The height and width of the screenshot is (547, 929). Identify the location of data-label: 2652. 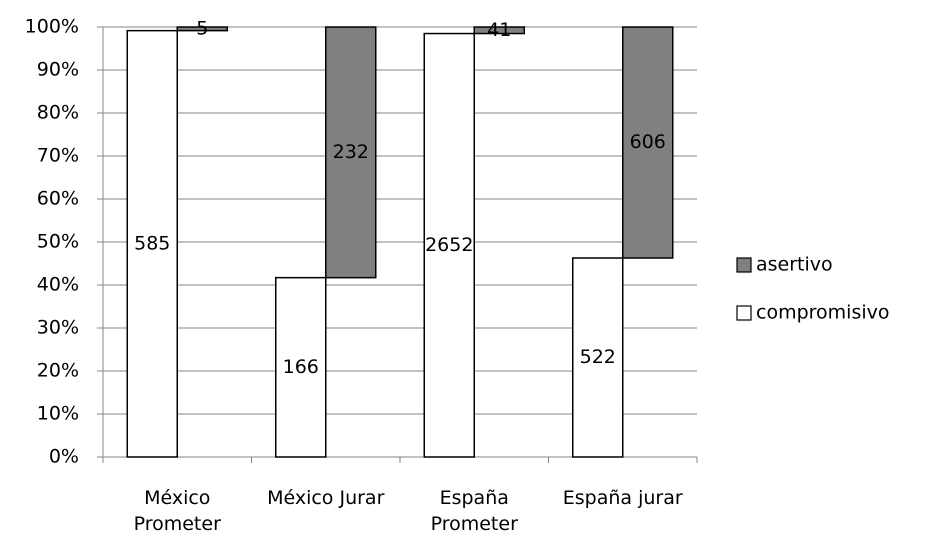
(449, 245).